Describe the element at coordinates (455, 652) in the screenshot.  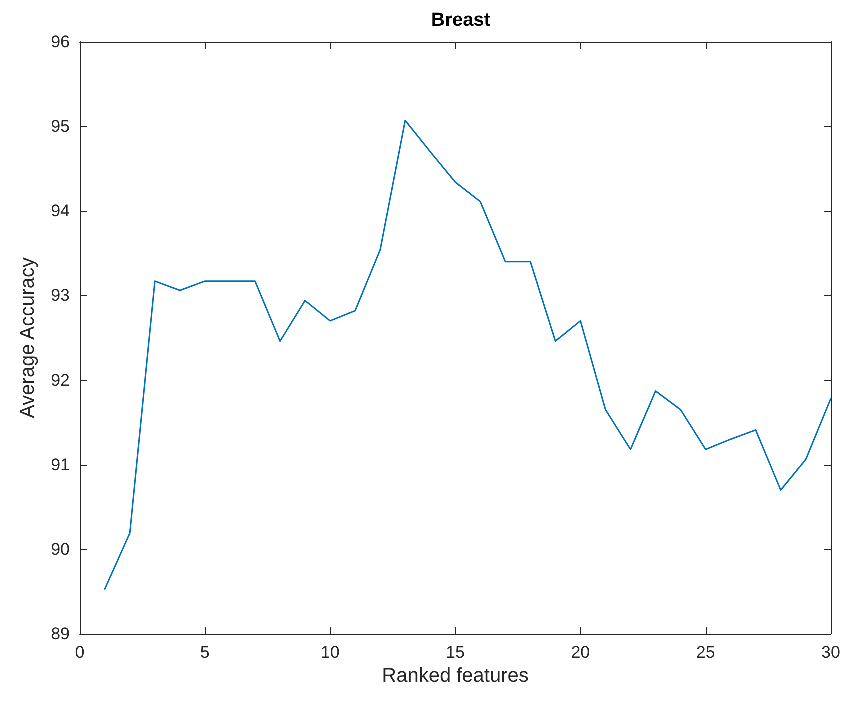
I see `x-tick-label: 15` at that location.